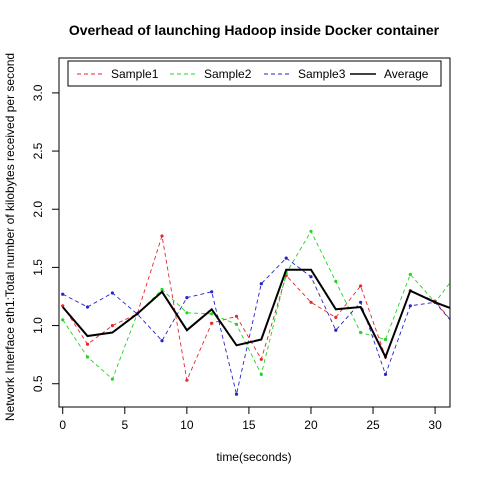 Image resolution: width=480 pixels, height=480 pixels. I want to click on legend-label-sample1: Sample1, so click(135, 74).